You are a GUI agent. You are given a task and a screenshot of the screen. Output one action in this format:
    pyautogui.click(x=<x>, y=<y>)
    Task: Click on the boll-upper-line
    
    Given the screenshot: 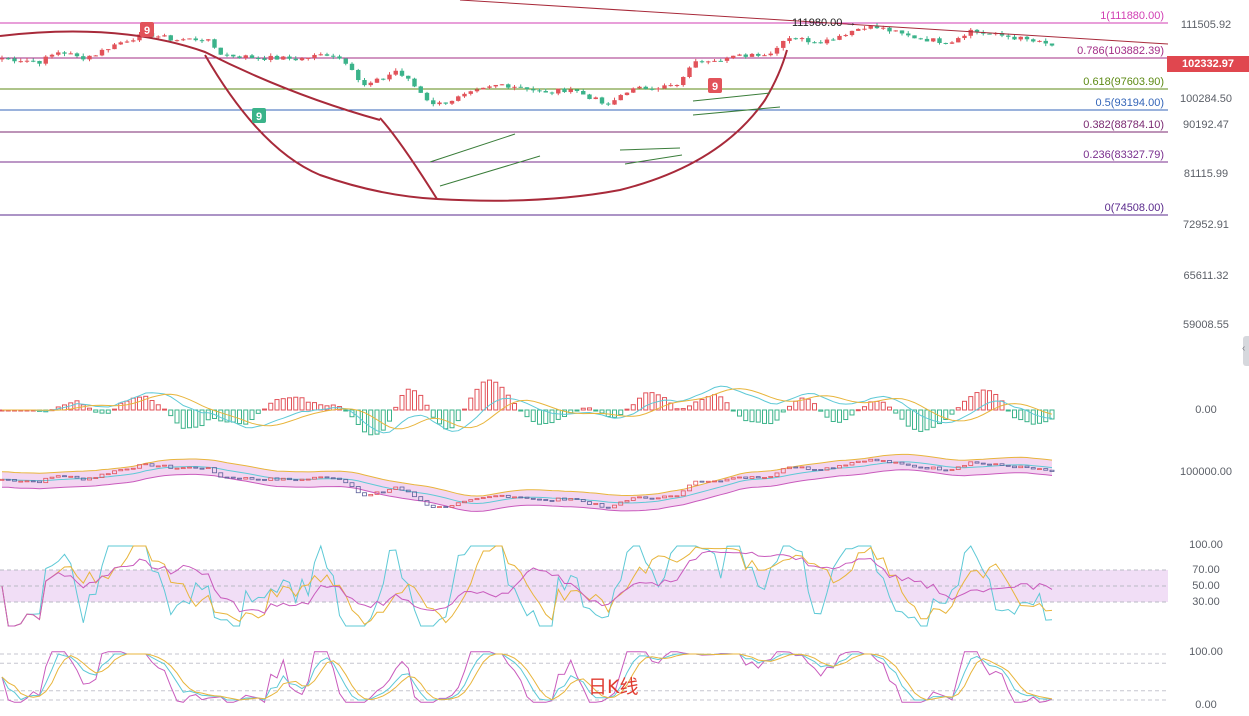 What is the action you would take?
    pyautogui.click(x=527, y=475)
    